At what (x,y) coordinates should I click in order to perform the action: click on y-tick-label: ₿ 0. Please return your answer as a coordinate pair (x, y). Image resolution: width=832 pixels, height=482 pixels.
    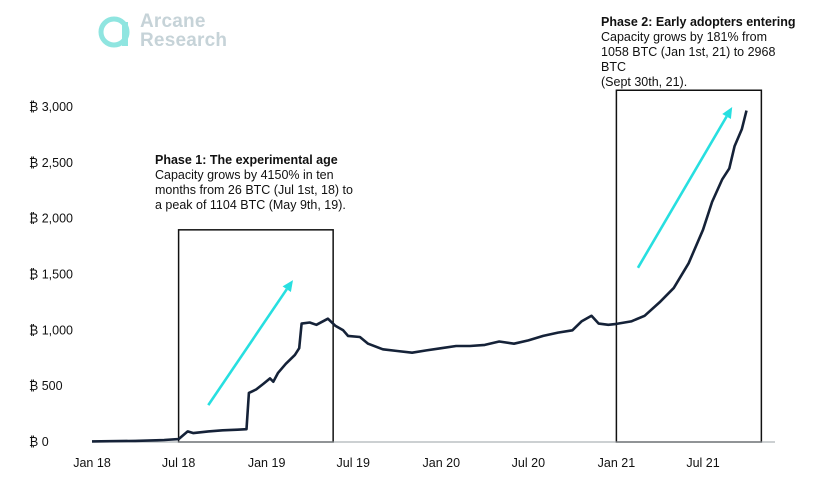
    Looking at the image, I should click on (39, 442).